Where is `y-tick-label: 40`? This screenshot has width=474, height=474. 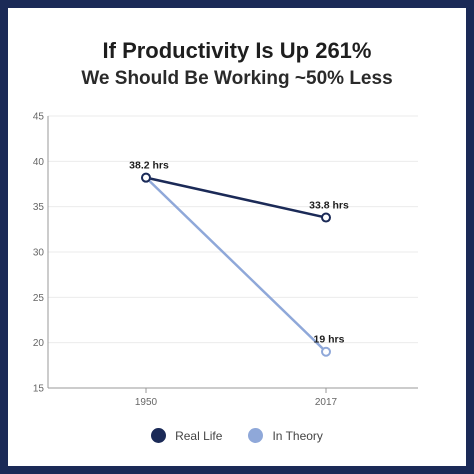
y-tick-label: 40 is located at coordinates (39, 162).